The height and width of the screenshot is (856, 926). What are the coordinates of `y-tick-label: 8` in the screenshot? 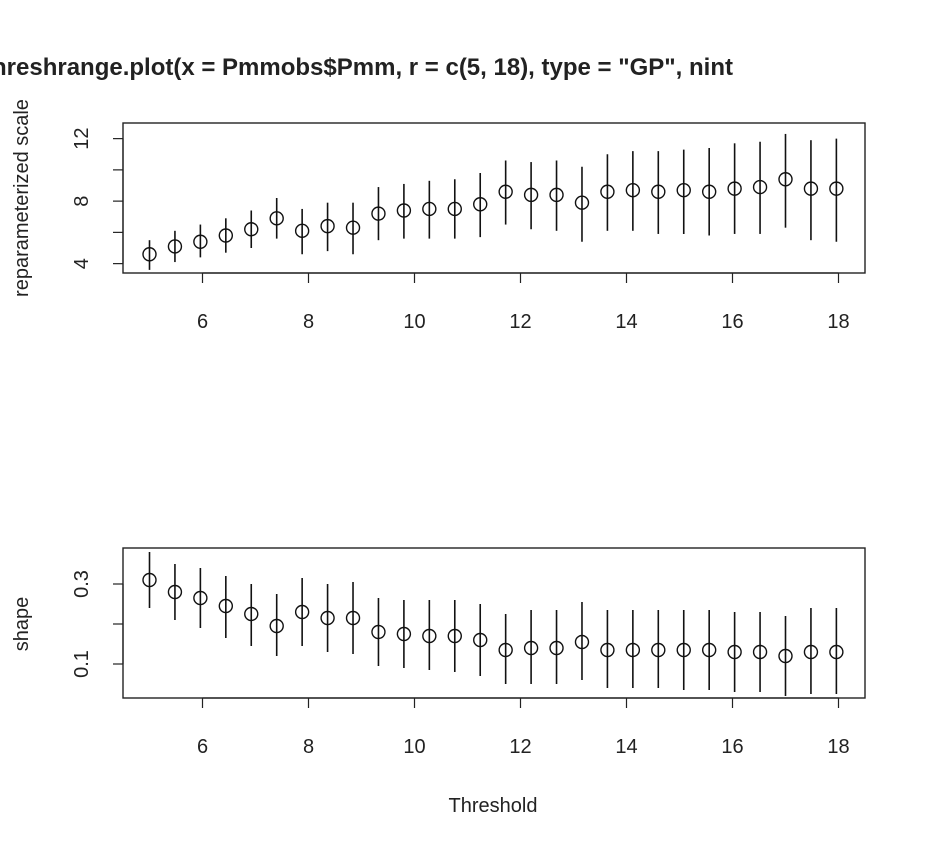 It's located at (82, 201).